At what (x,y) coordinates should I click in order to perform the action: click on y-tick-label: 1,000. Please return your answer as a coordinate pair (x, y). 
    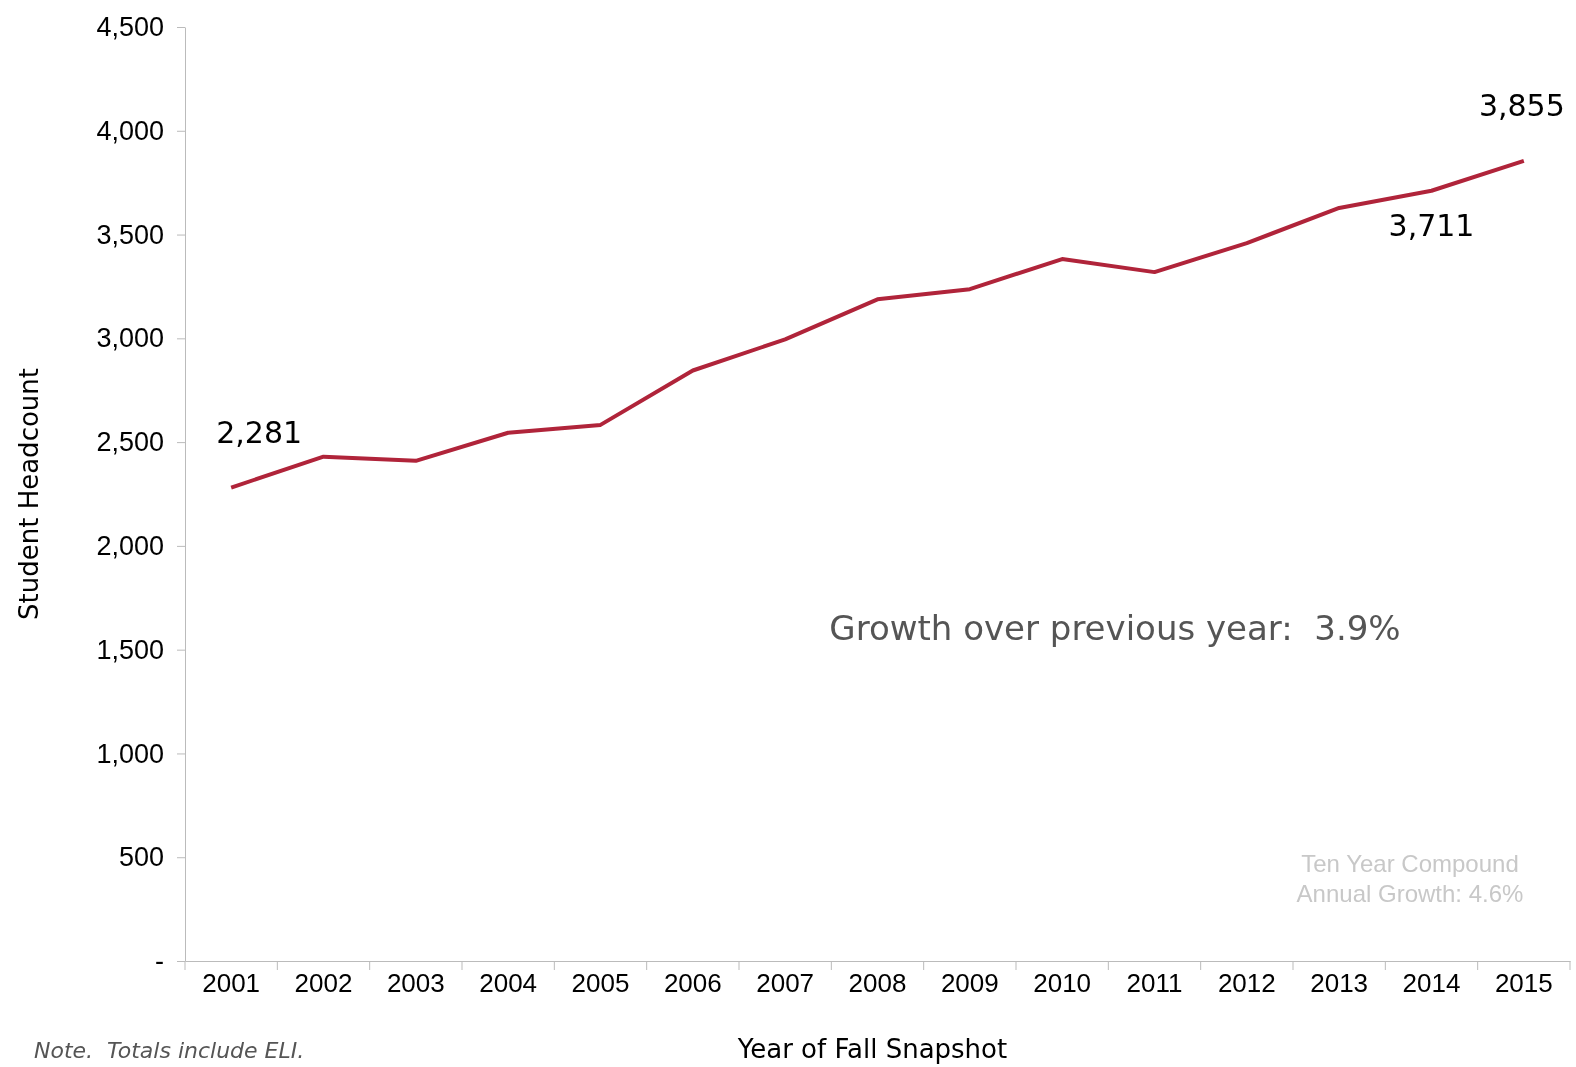
    Looking at the image, I should click on (130, 753).